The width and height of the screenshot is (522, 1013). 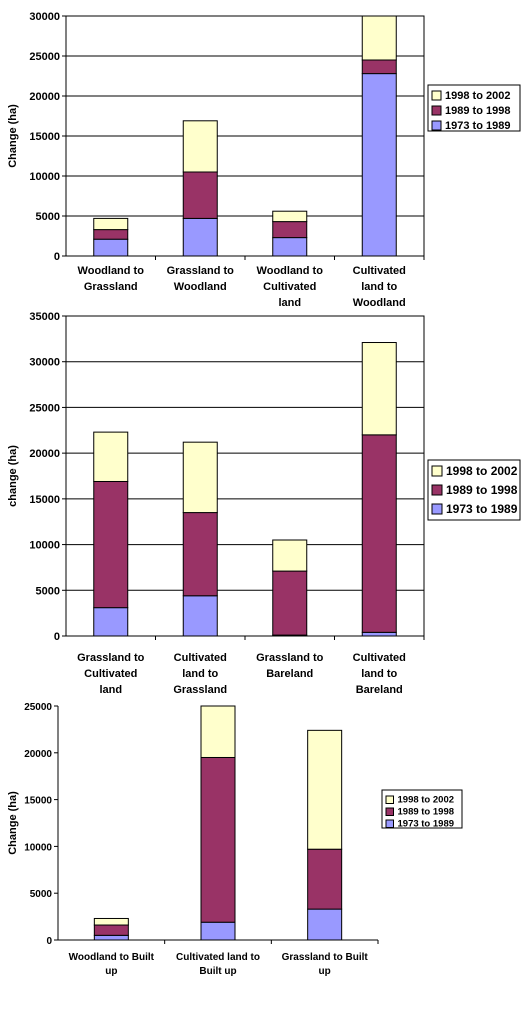 I want to click on x-tick-label: Grassland to Built, so click(x=325, y=957).